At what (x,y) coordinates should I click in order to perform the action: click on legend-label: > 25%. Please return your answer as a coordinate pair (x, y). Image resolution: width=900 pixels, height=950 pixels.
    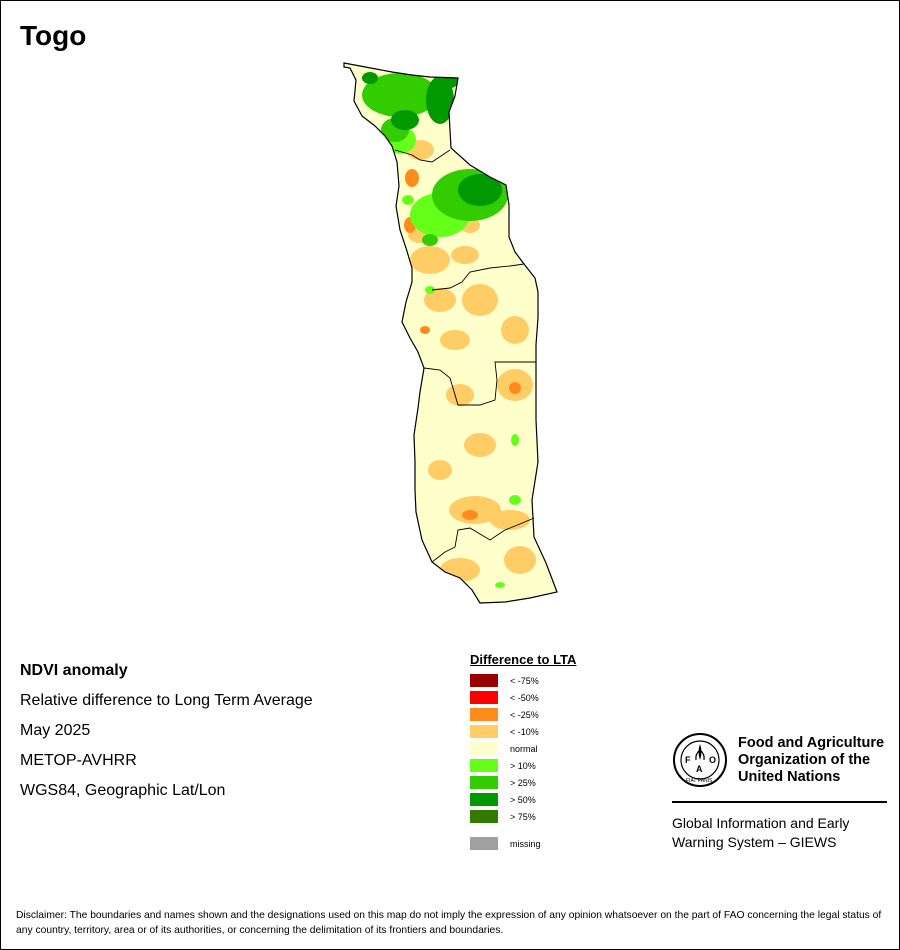
    Looking at the image, I should click on (523, 782).